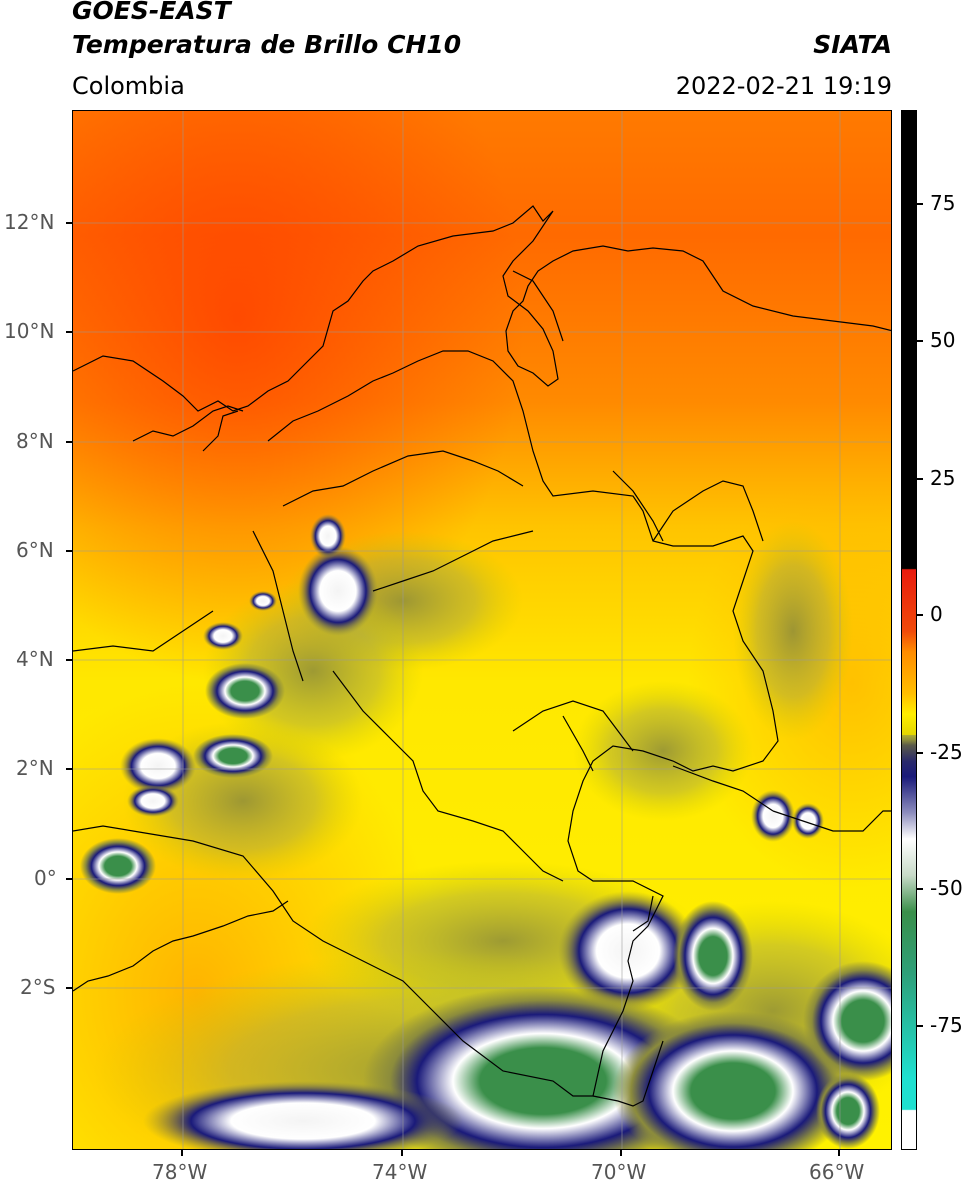 The width and height of the screenshot is (966, 1190). I want to click on lat-tick-label: 2°N, so click(35, 768).